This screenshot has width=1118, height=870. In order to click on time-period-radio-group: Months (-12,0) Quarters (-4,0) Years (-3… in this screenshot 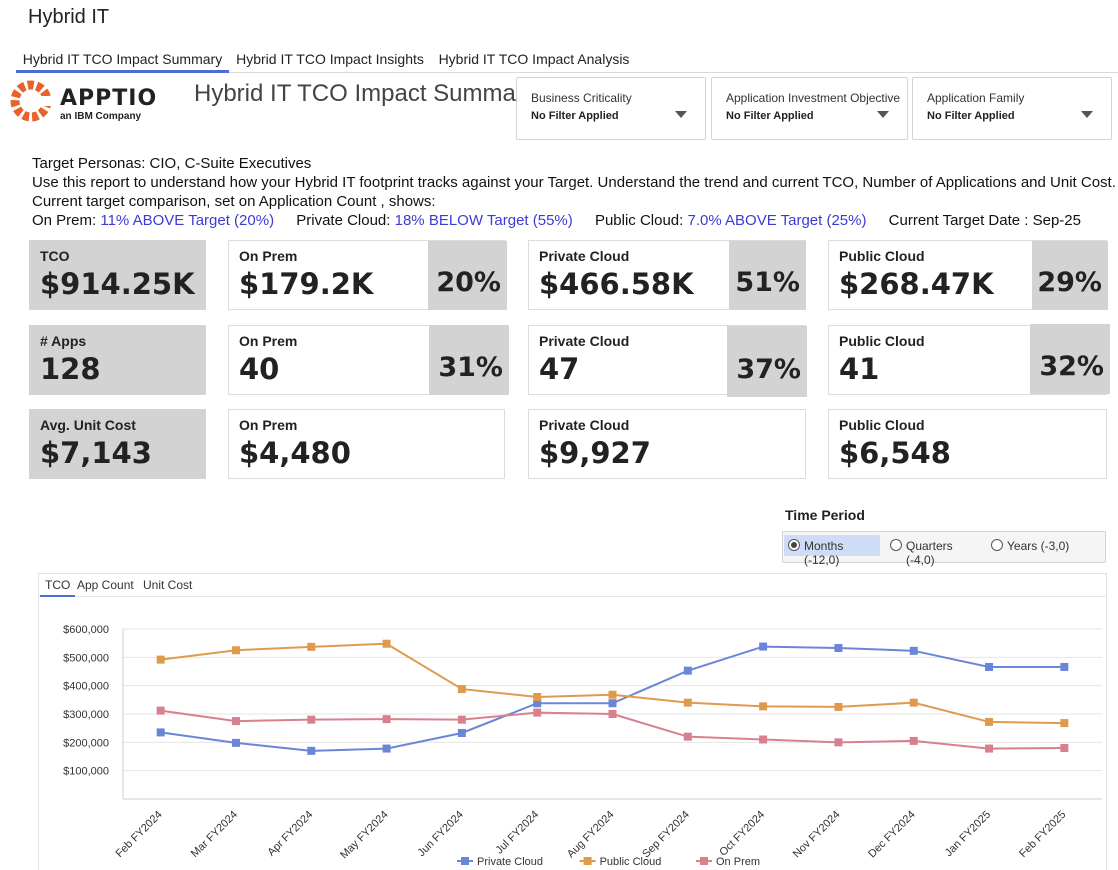, I will do `click(944, 549)`.